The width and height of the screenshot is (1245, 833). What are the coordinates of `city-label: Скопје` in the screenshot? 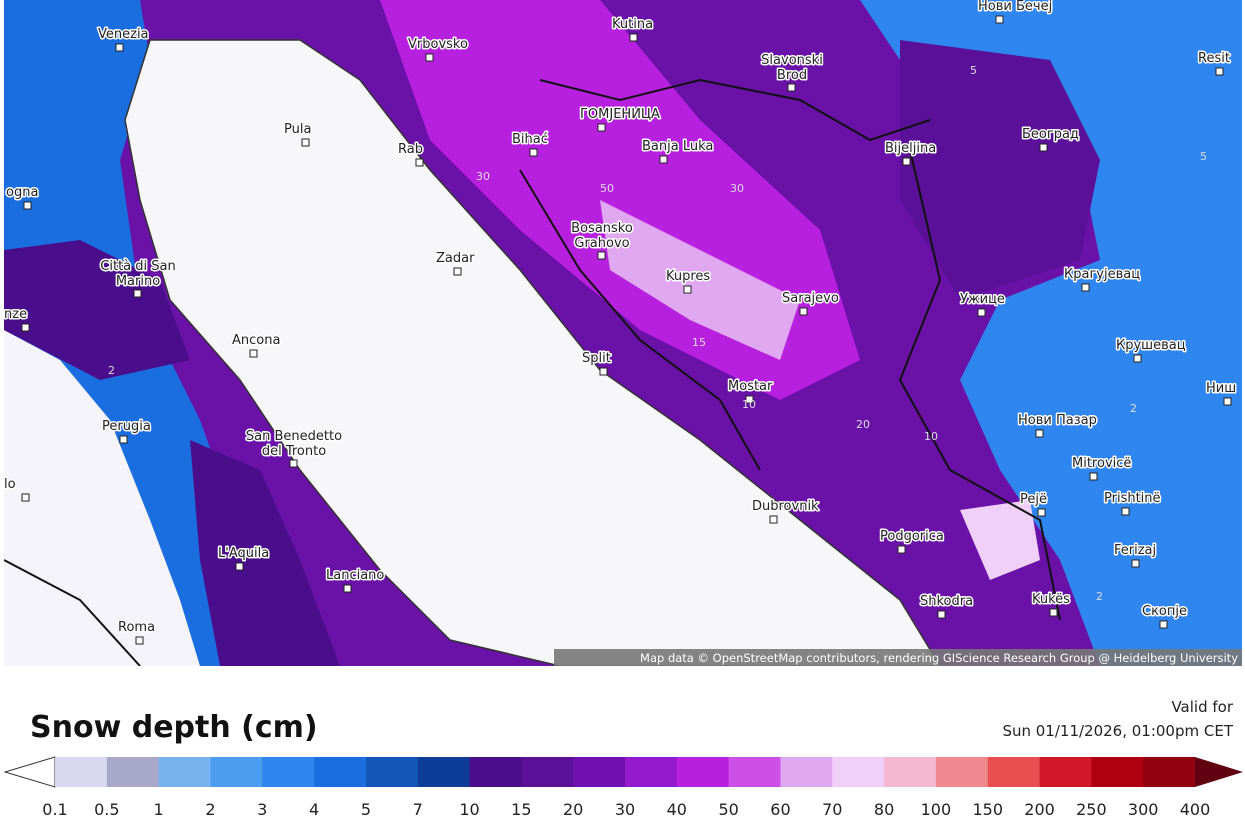 It's located at (1164, 611).